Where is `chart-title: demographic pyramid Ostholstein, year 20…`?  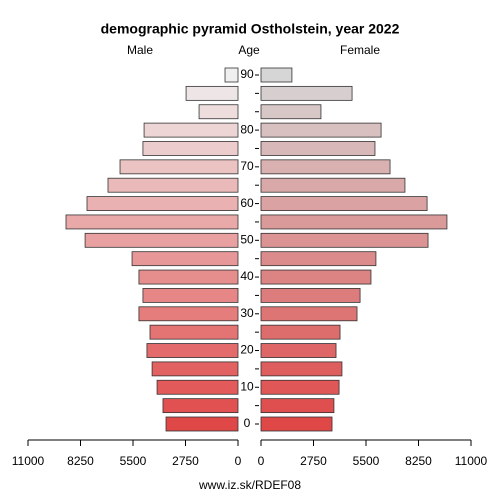 chart-title: demographic pyramid Ostholstein, year 20… is located at coordinates (250, 29).